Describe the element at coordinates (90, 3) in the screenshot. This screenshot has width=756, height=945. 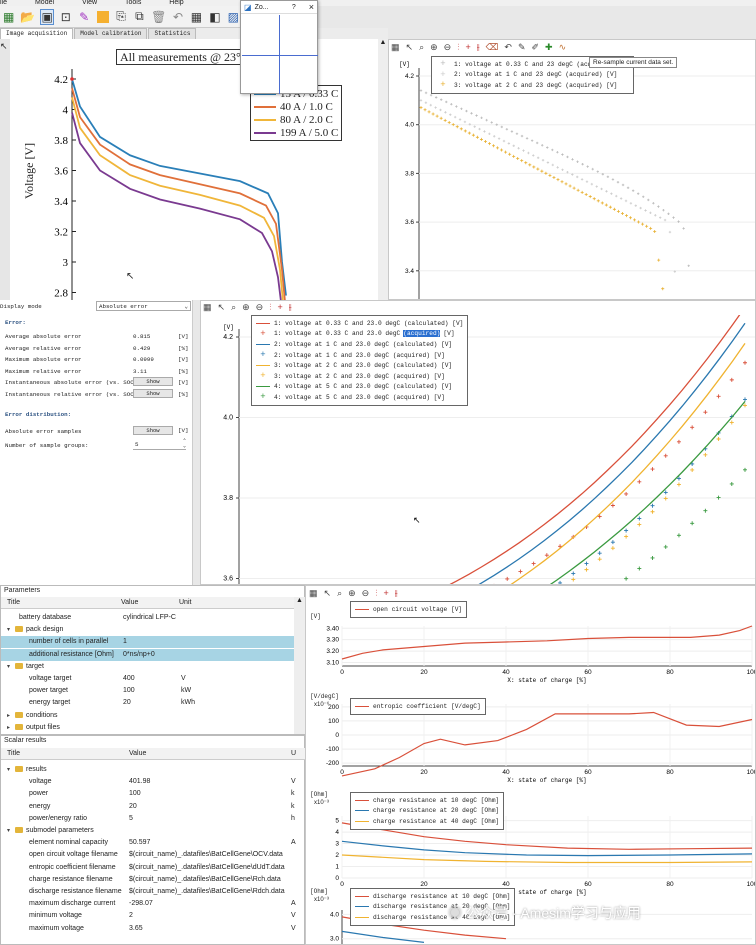
I see `menu-view: View` at that location.